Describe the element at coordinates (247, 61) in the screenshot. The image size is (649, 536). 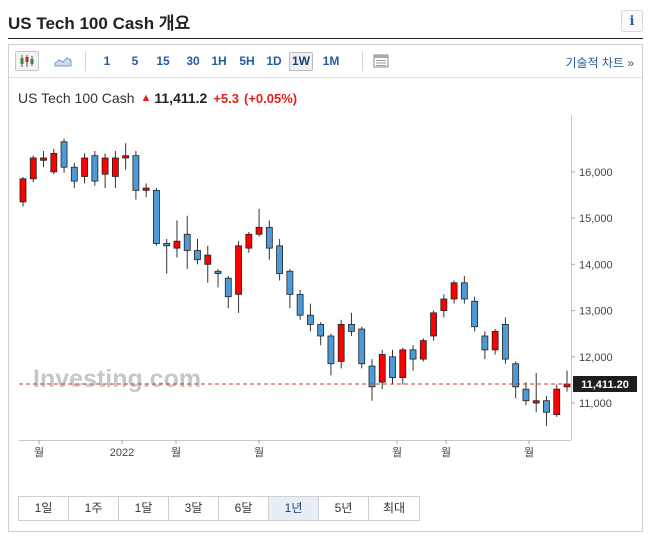
I see `interval-button-5h: 5H` at that location.